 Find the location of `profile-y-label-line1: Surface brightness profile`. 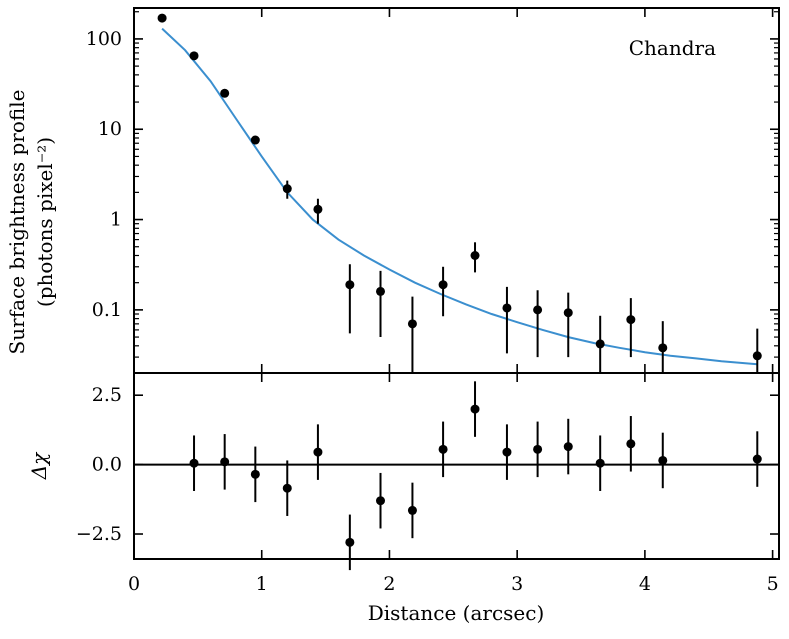

profile-y-label-line1: Surface brightness profile is located at coordinates (17, 222).